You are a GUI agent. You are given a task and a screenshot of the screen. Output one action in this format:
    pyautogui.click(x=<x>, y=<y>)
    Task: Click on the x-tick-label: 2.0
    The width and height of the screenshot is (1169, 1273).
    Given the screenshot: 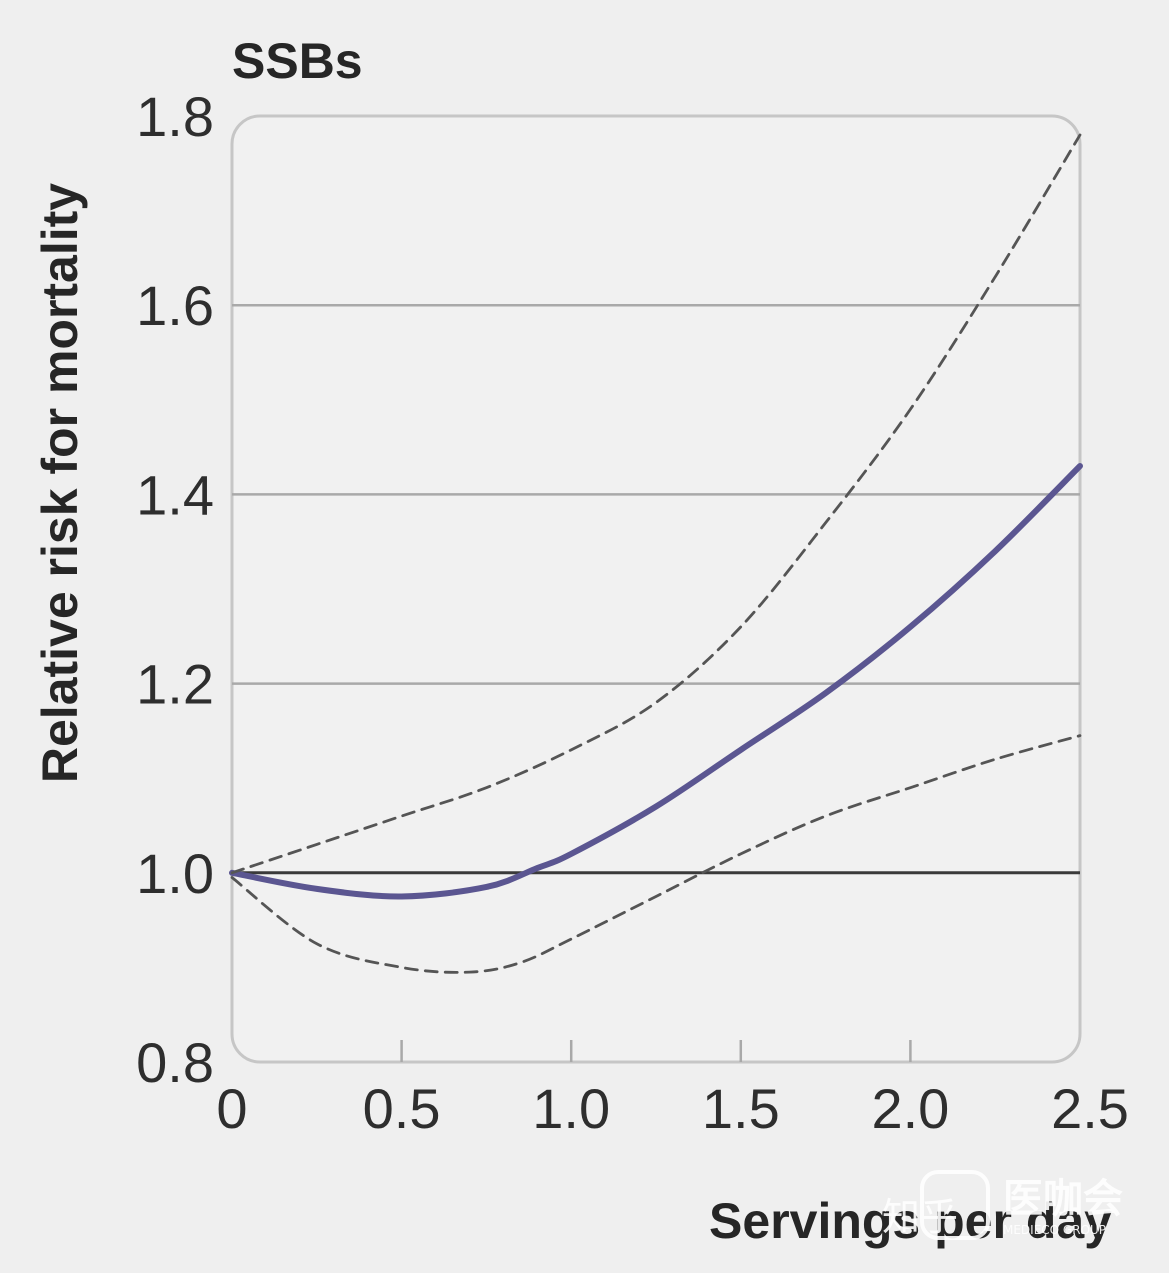 What is the action you would take?
    pyautogui.click(x=910, y=1108)
    